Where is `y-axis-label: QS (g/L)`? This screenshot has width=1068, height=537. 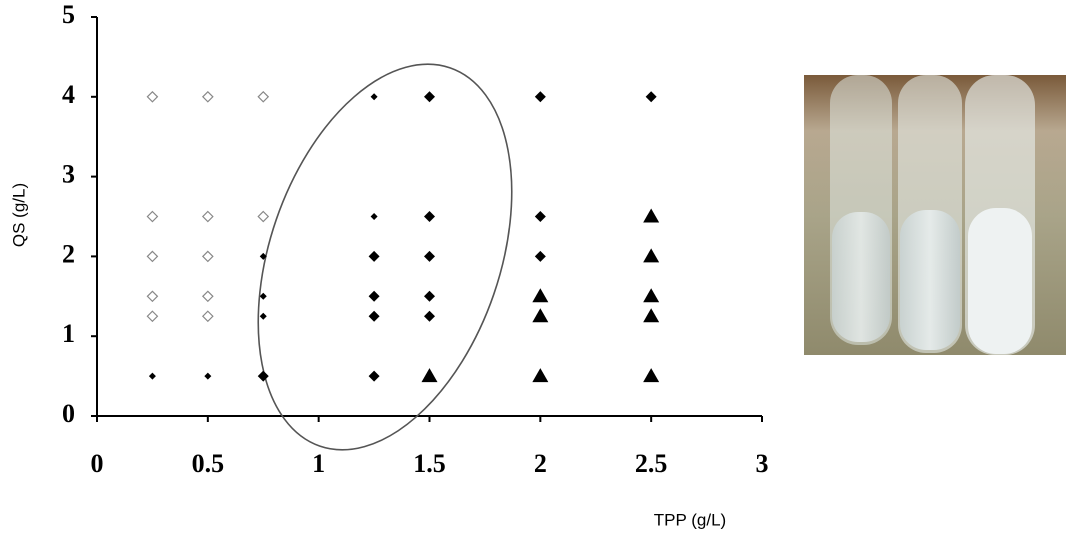
y-axis-label: QS (g/L) is located at coordinates (18, 215).